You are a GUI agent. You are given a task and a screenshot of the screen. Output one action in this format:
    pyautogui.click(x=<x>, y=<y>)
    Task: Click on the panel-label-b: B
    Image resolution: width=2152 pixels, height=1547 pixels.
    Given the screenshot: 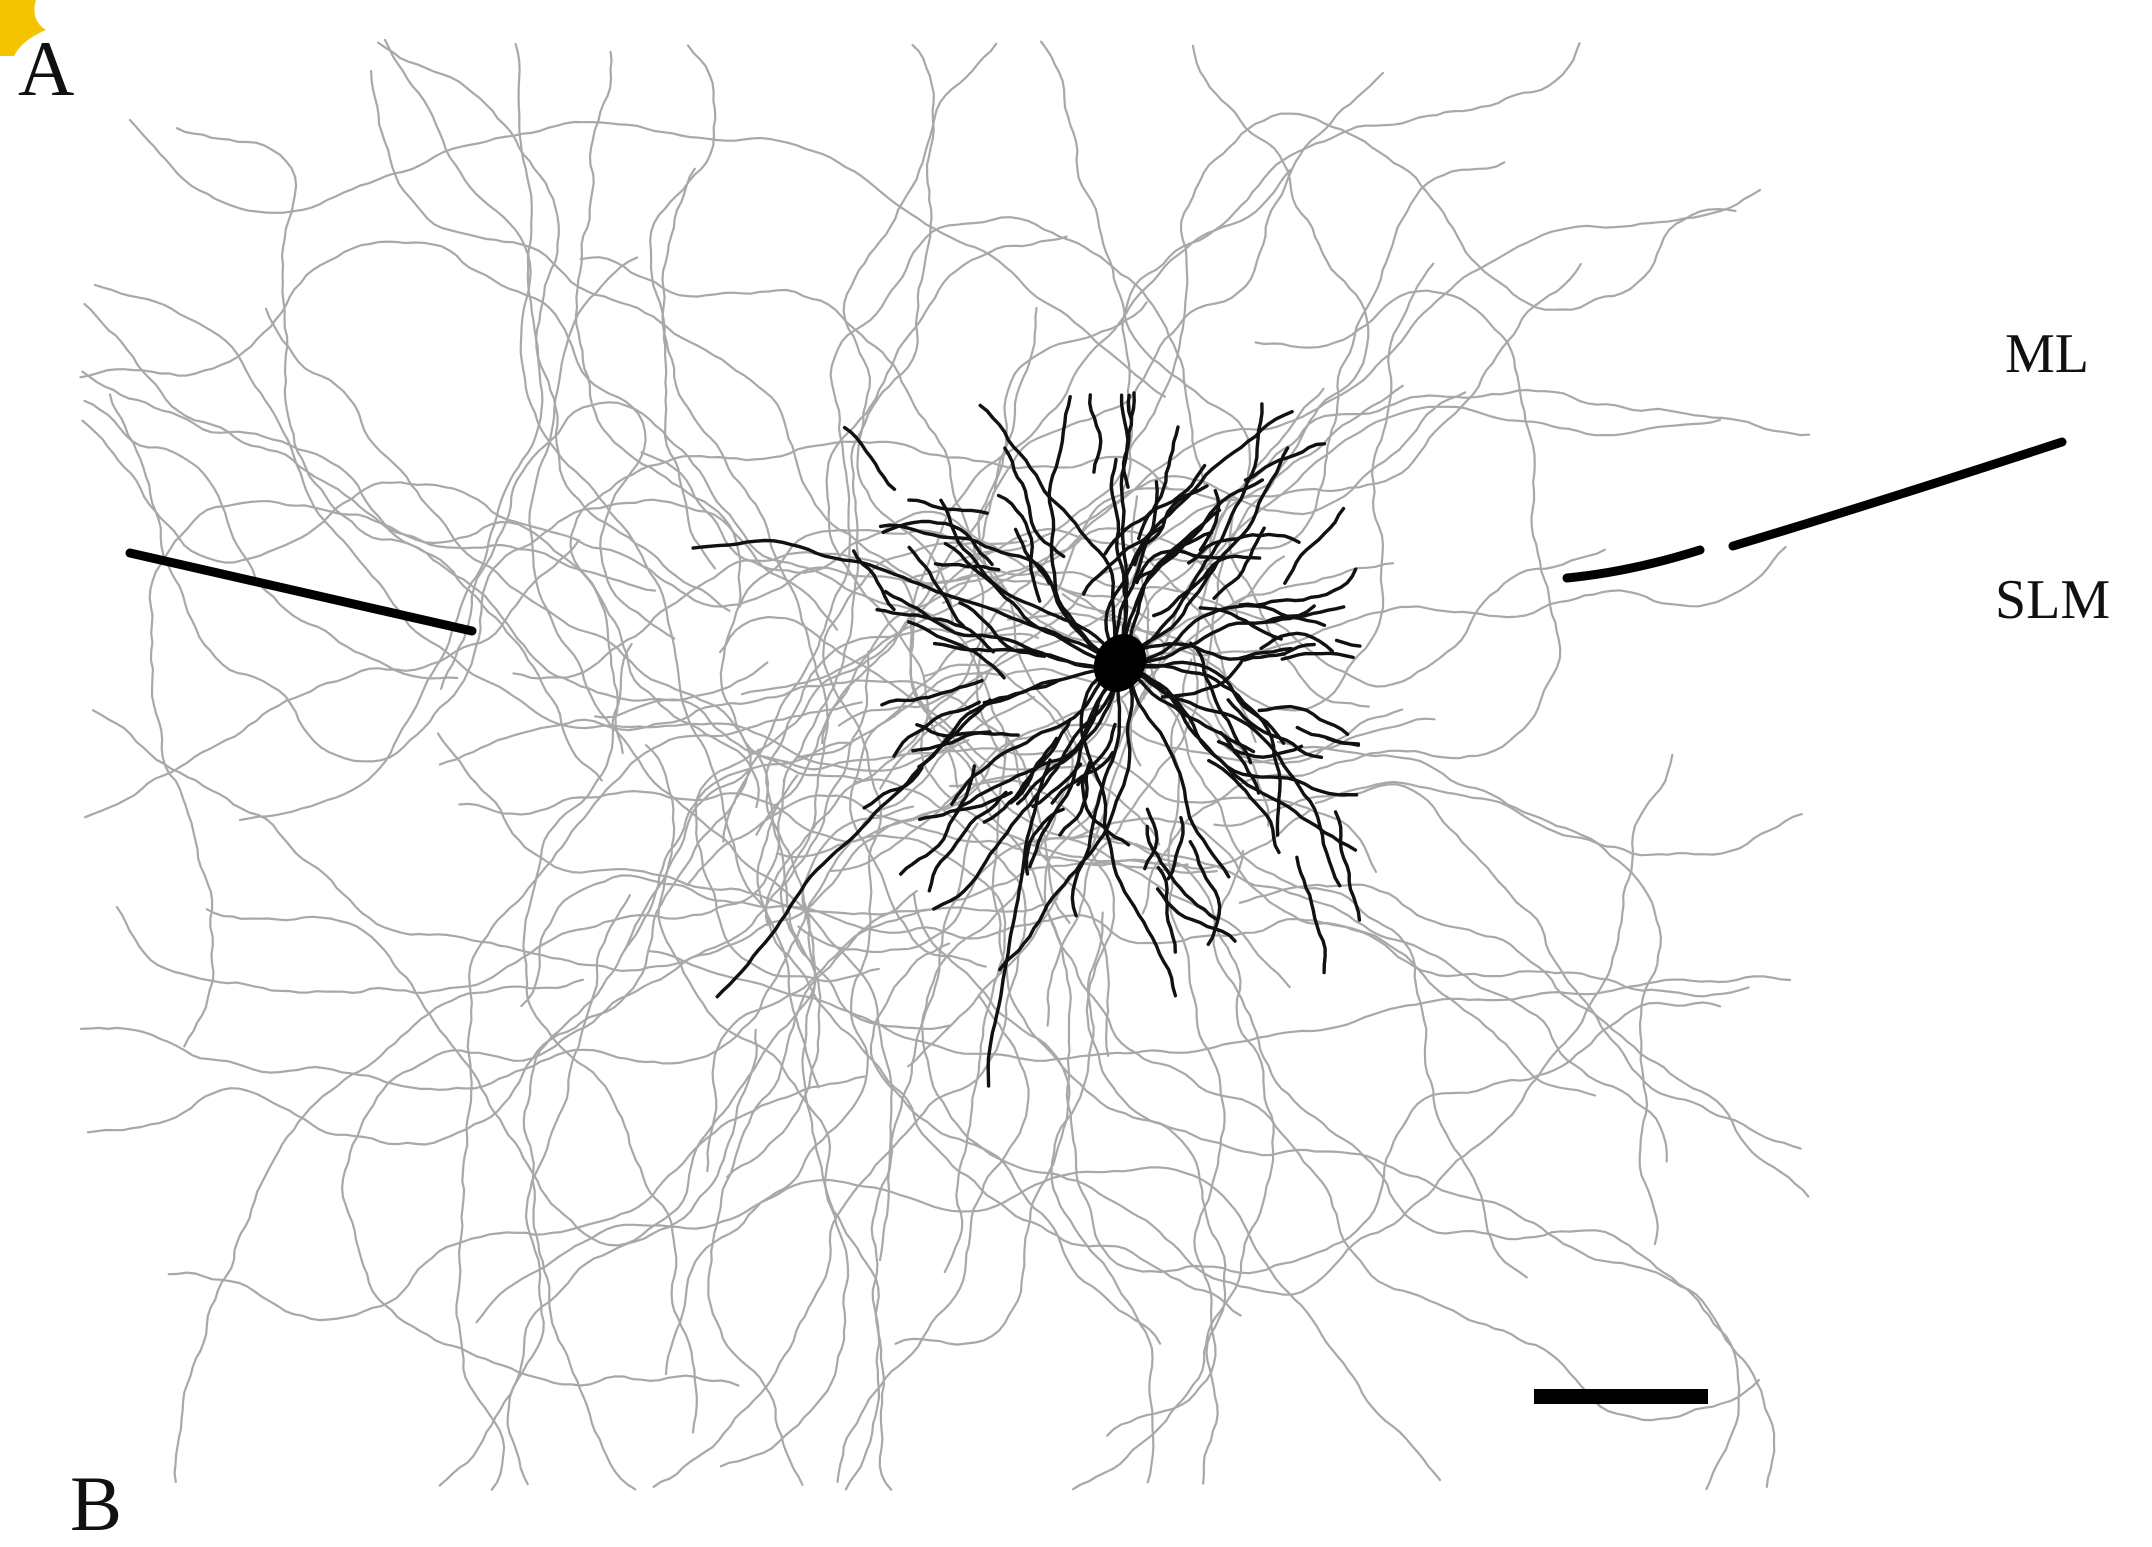 What is the action you would take?
    pyautogui.click(x=96, y=1503)
    